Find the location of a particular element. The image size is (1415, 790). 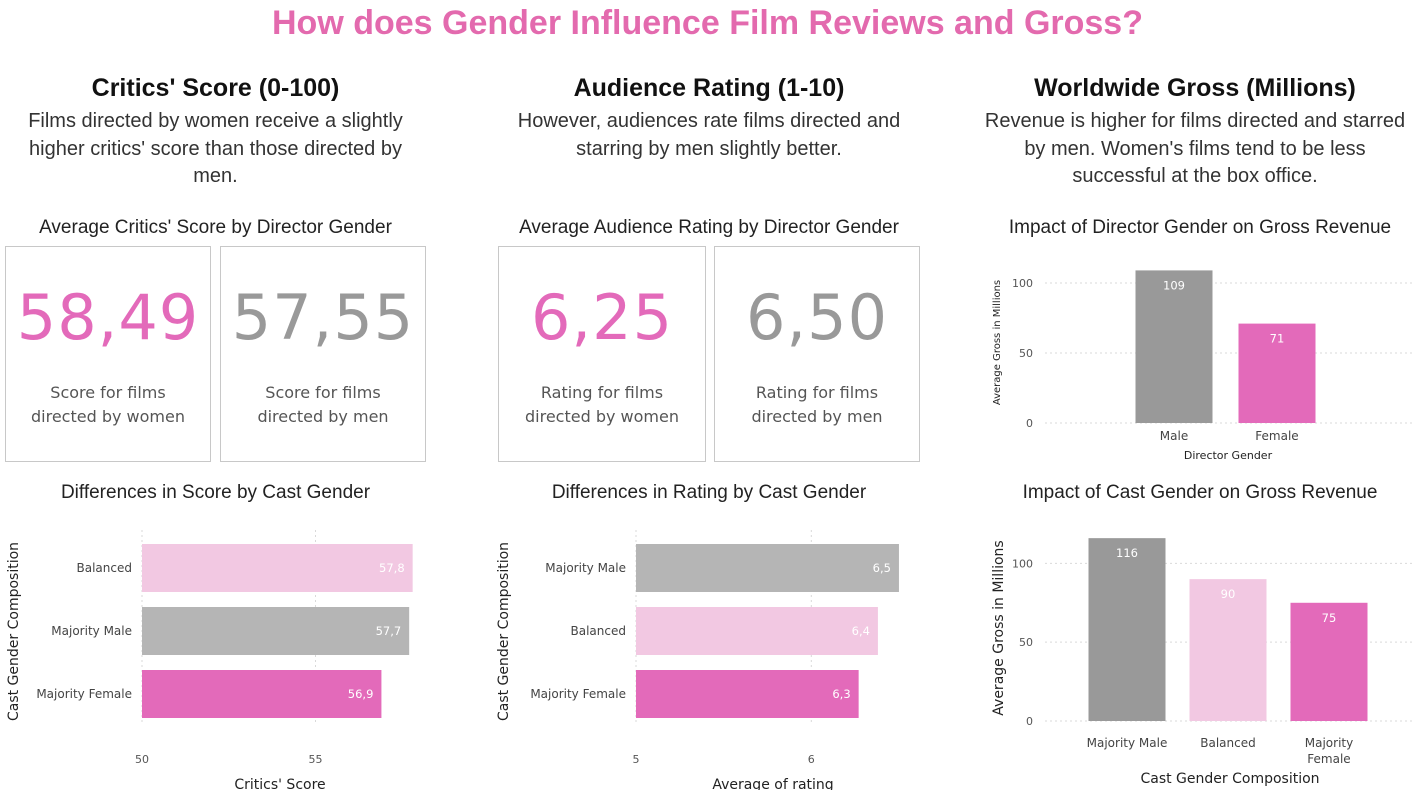

kpi-card-critics-men: 57,55 Score for films directed by men is located at coordinates (323, 354).